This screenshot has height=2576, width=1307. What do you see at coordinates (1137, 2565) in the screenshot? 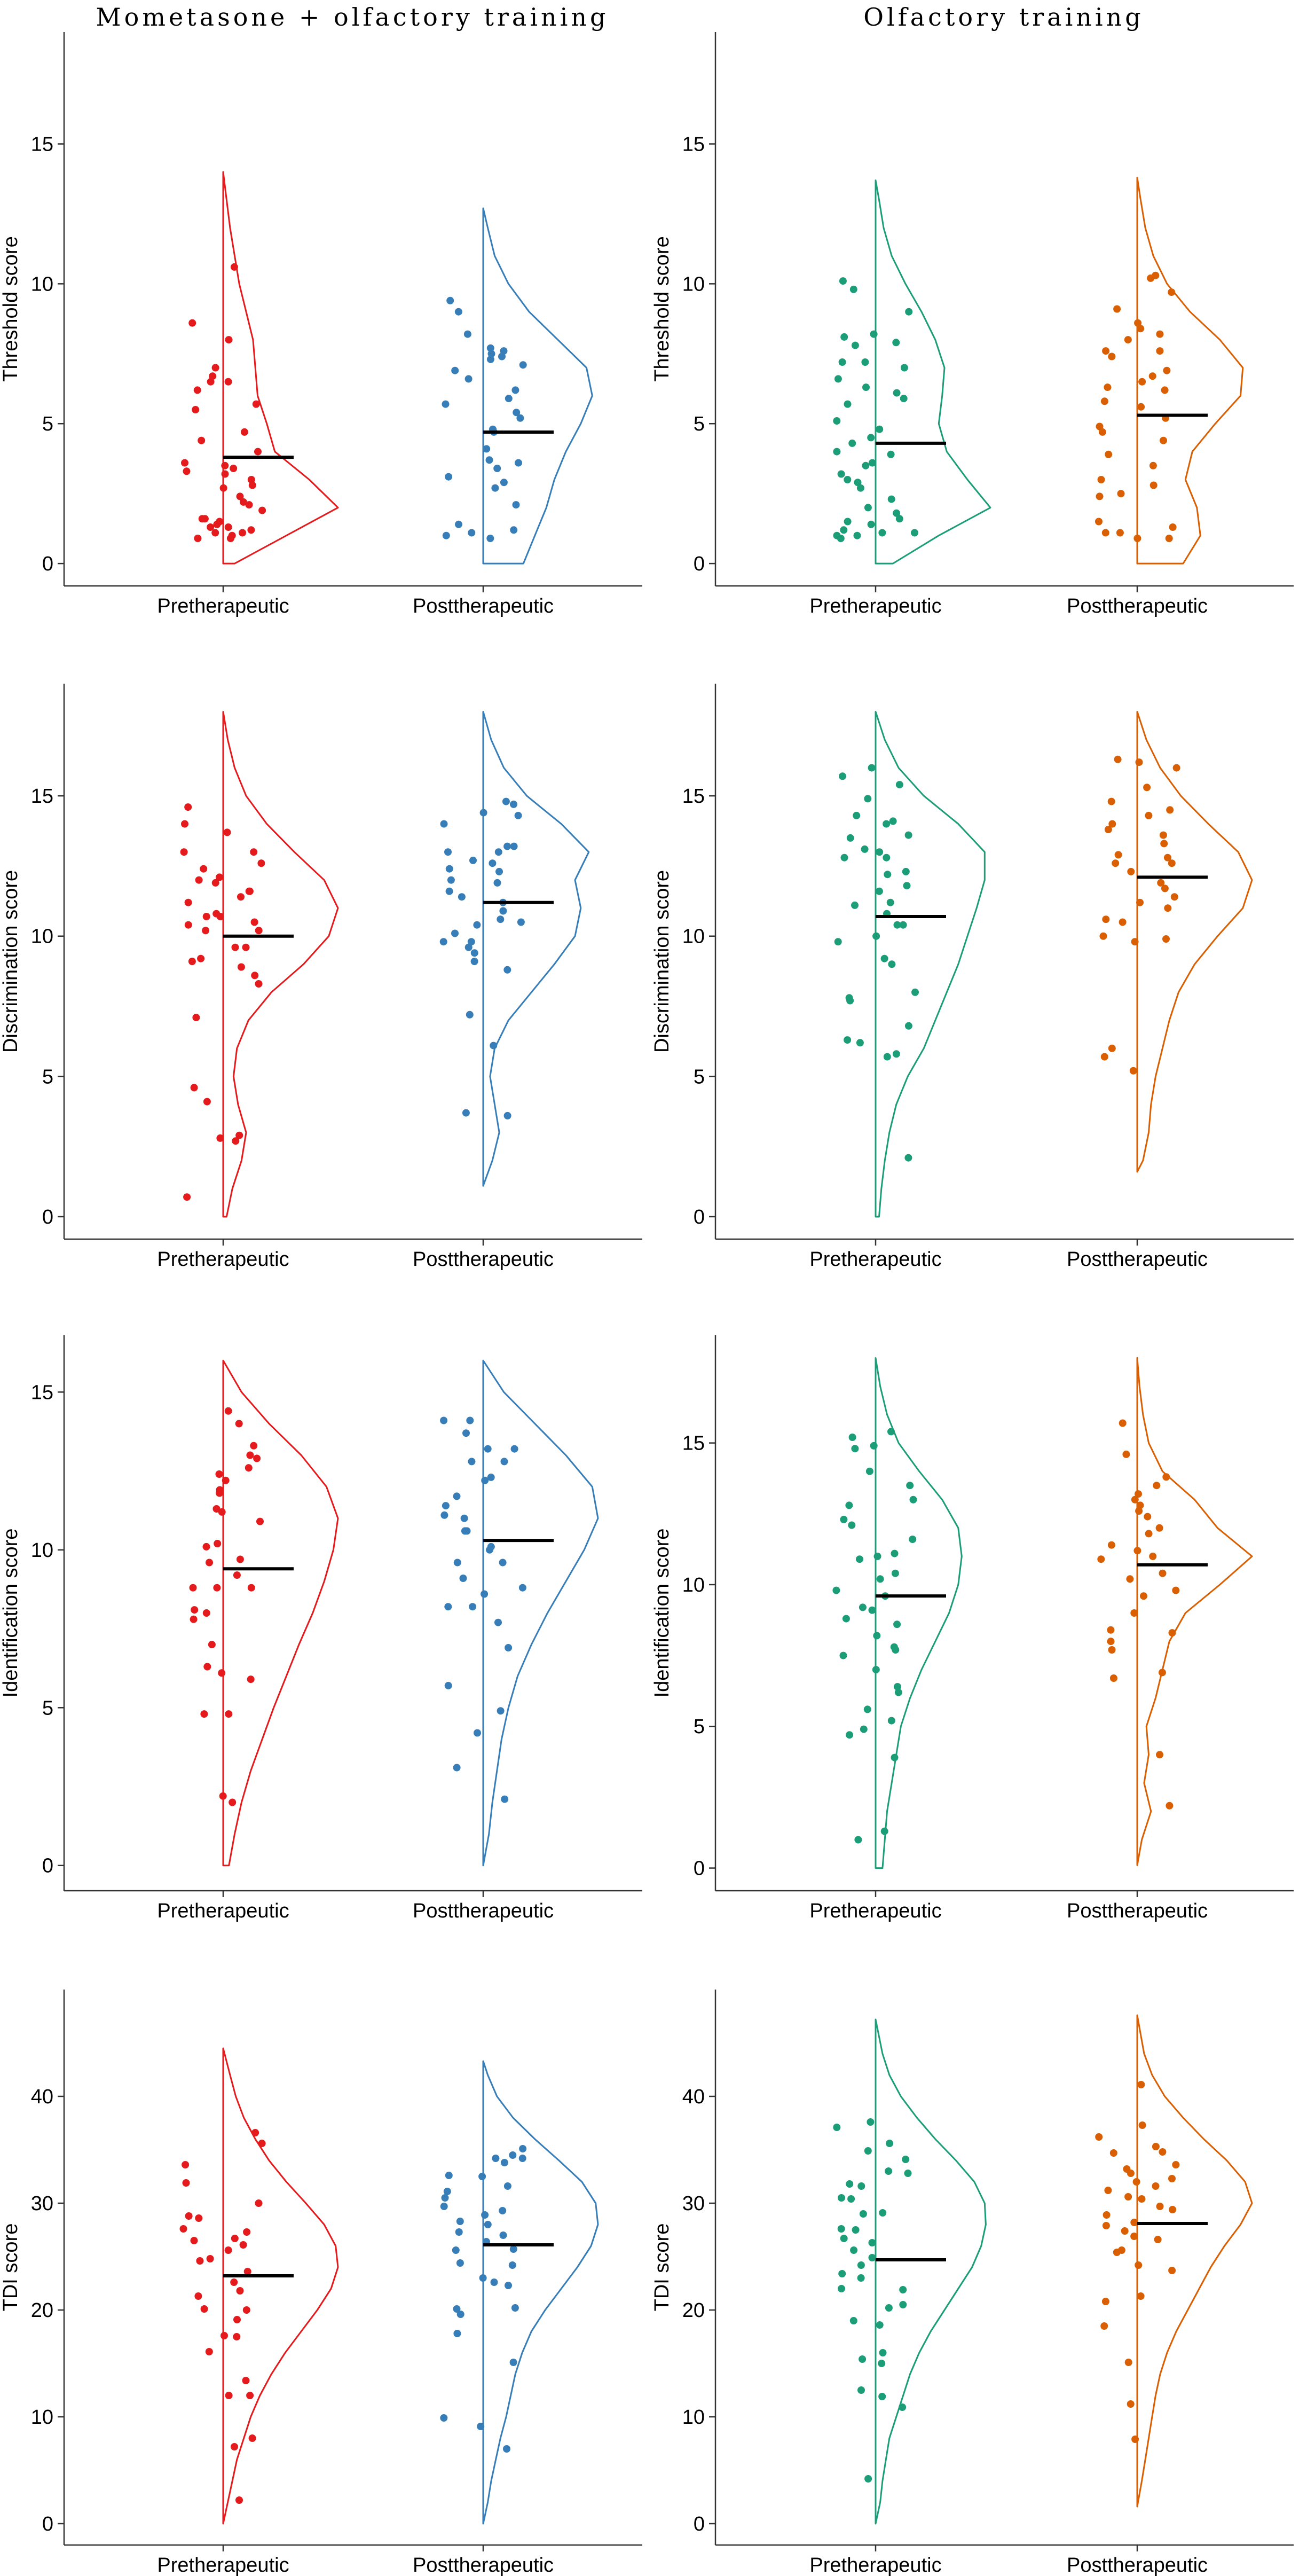
I see `x-tick-label: Posttherapeutic` at bounding box center [1137, 2565].